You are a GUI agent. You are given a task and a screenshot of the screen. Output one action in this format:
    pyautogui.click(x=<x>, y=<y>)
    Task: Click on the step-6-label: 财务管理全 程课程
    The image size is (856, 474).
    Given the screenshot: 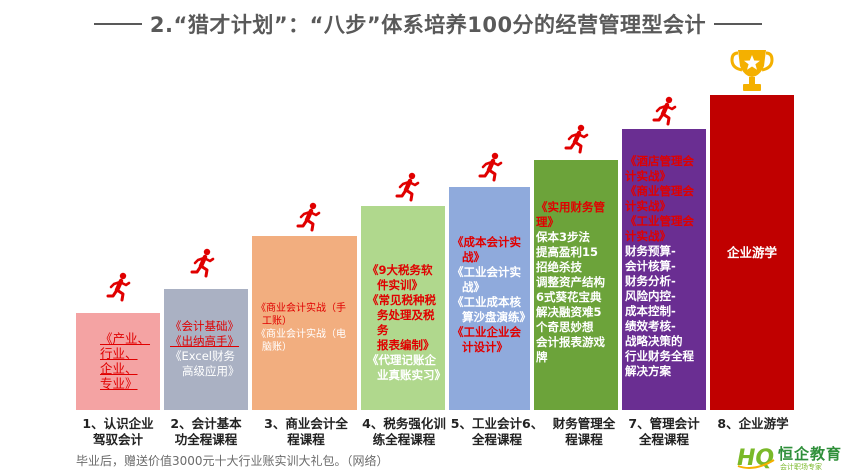 What is the action you would take?
    pyautogui.click(x=584, y=432)
    